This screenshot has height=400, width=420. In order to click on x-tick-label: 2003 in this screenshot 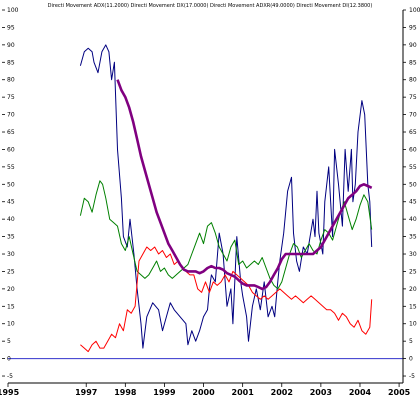, I will do `click(321, 392)`.